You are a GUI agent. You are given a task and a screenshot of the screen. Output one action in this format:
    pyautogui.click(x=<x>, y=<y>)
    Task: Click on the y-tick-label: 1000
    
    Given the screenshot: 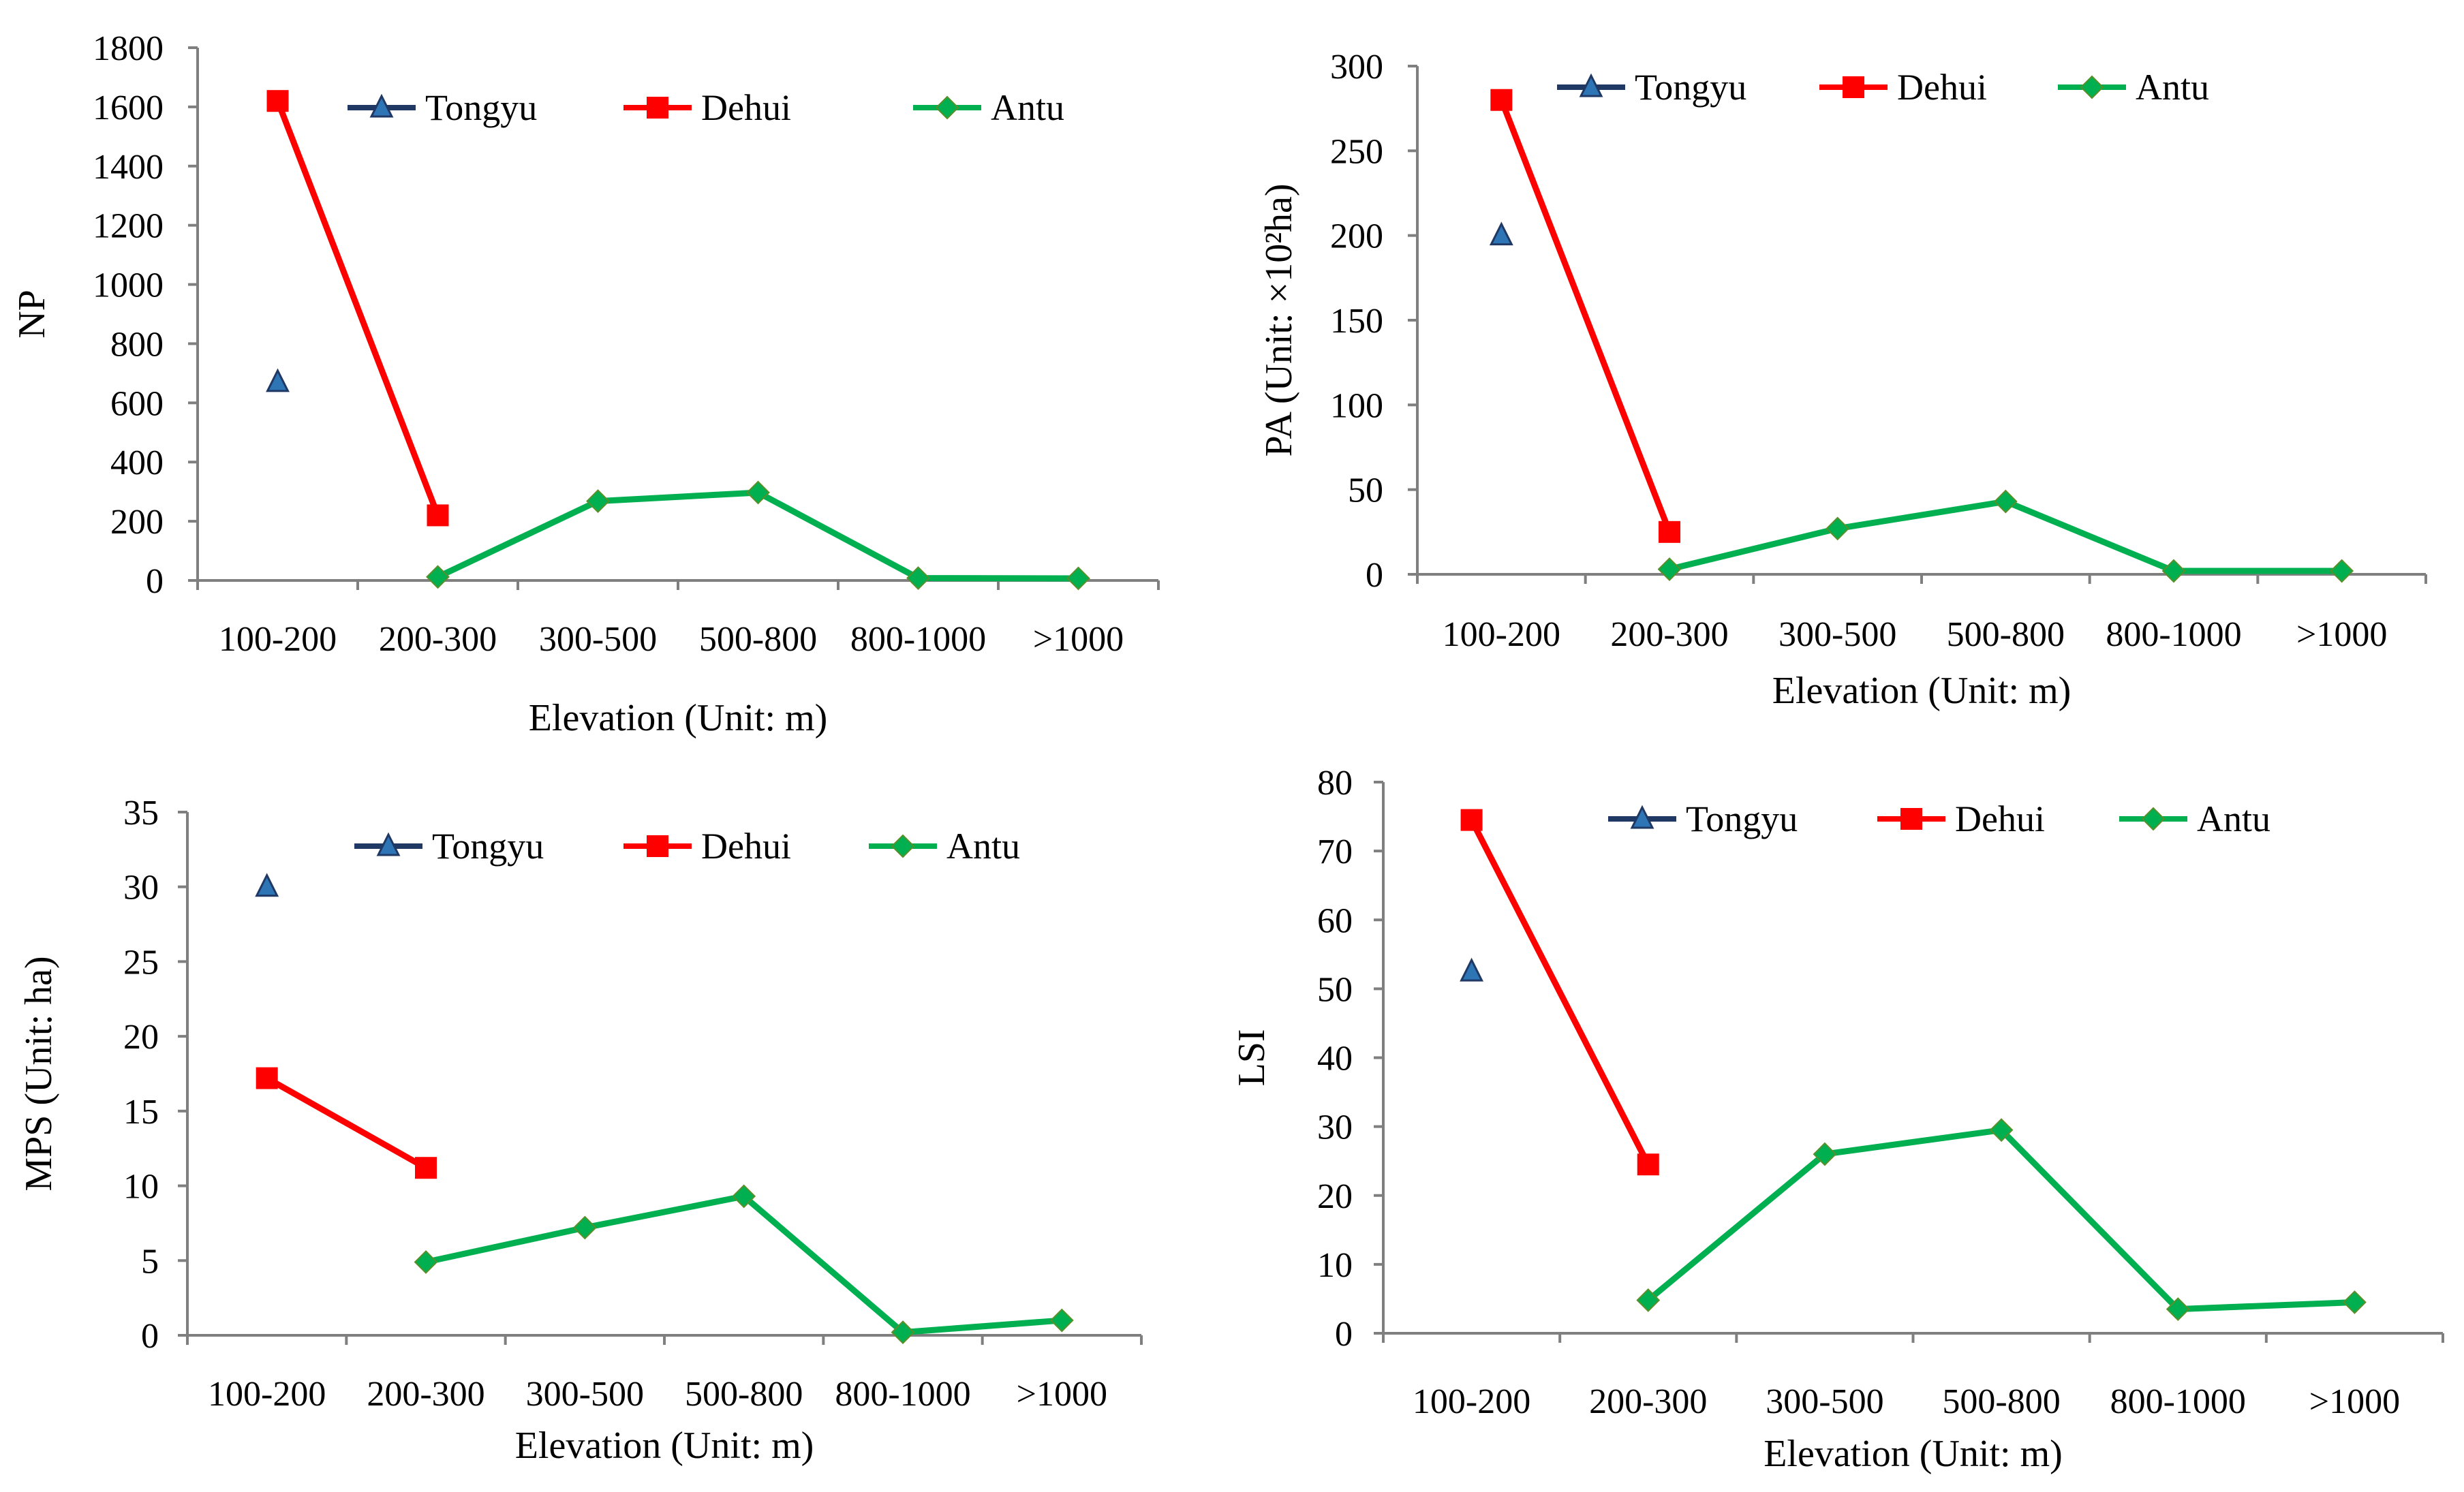 What is the action you would take?
    pyautogui.click(x=128, y=285)
    